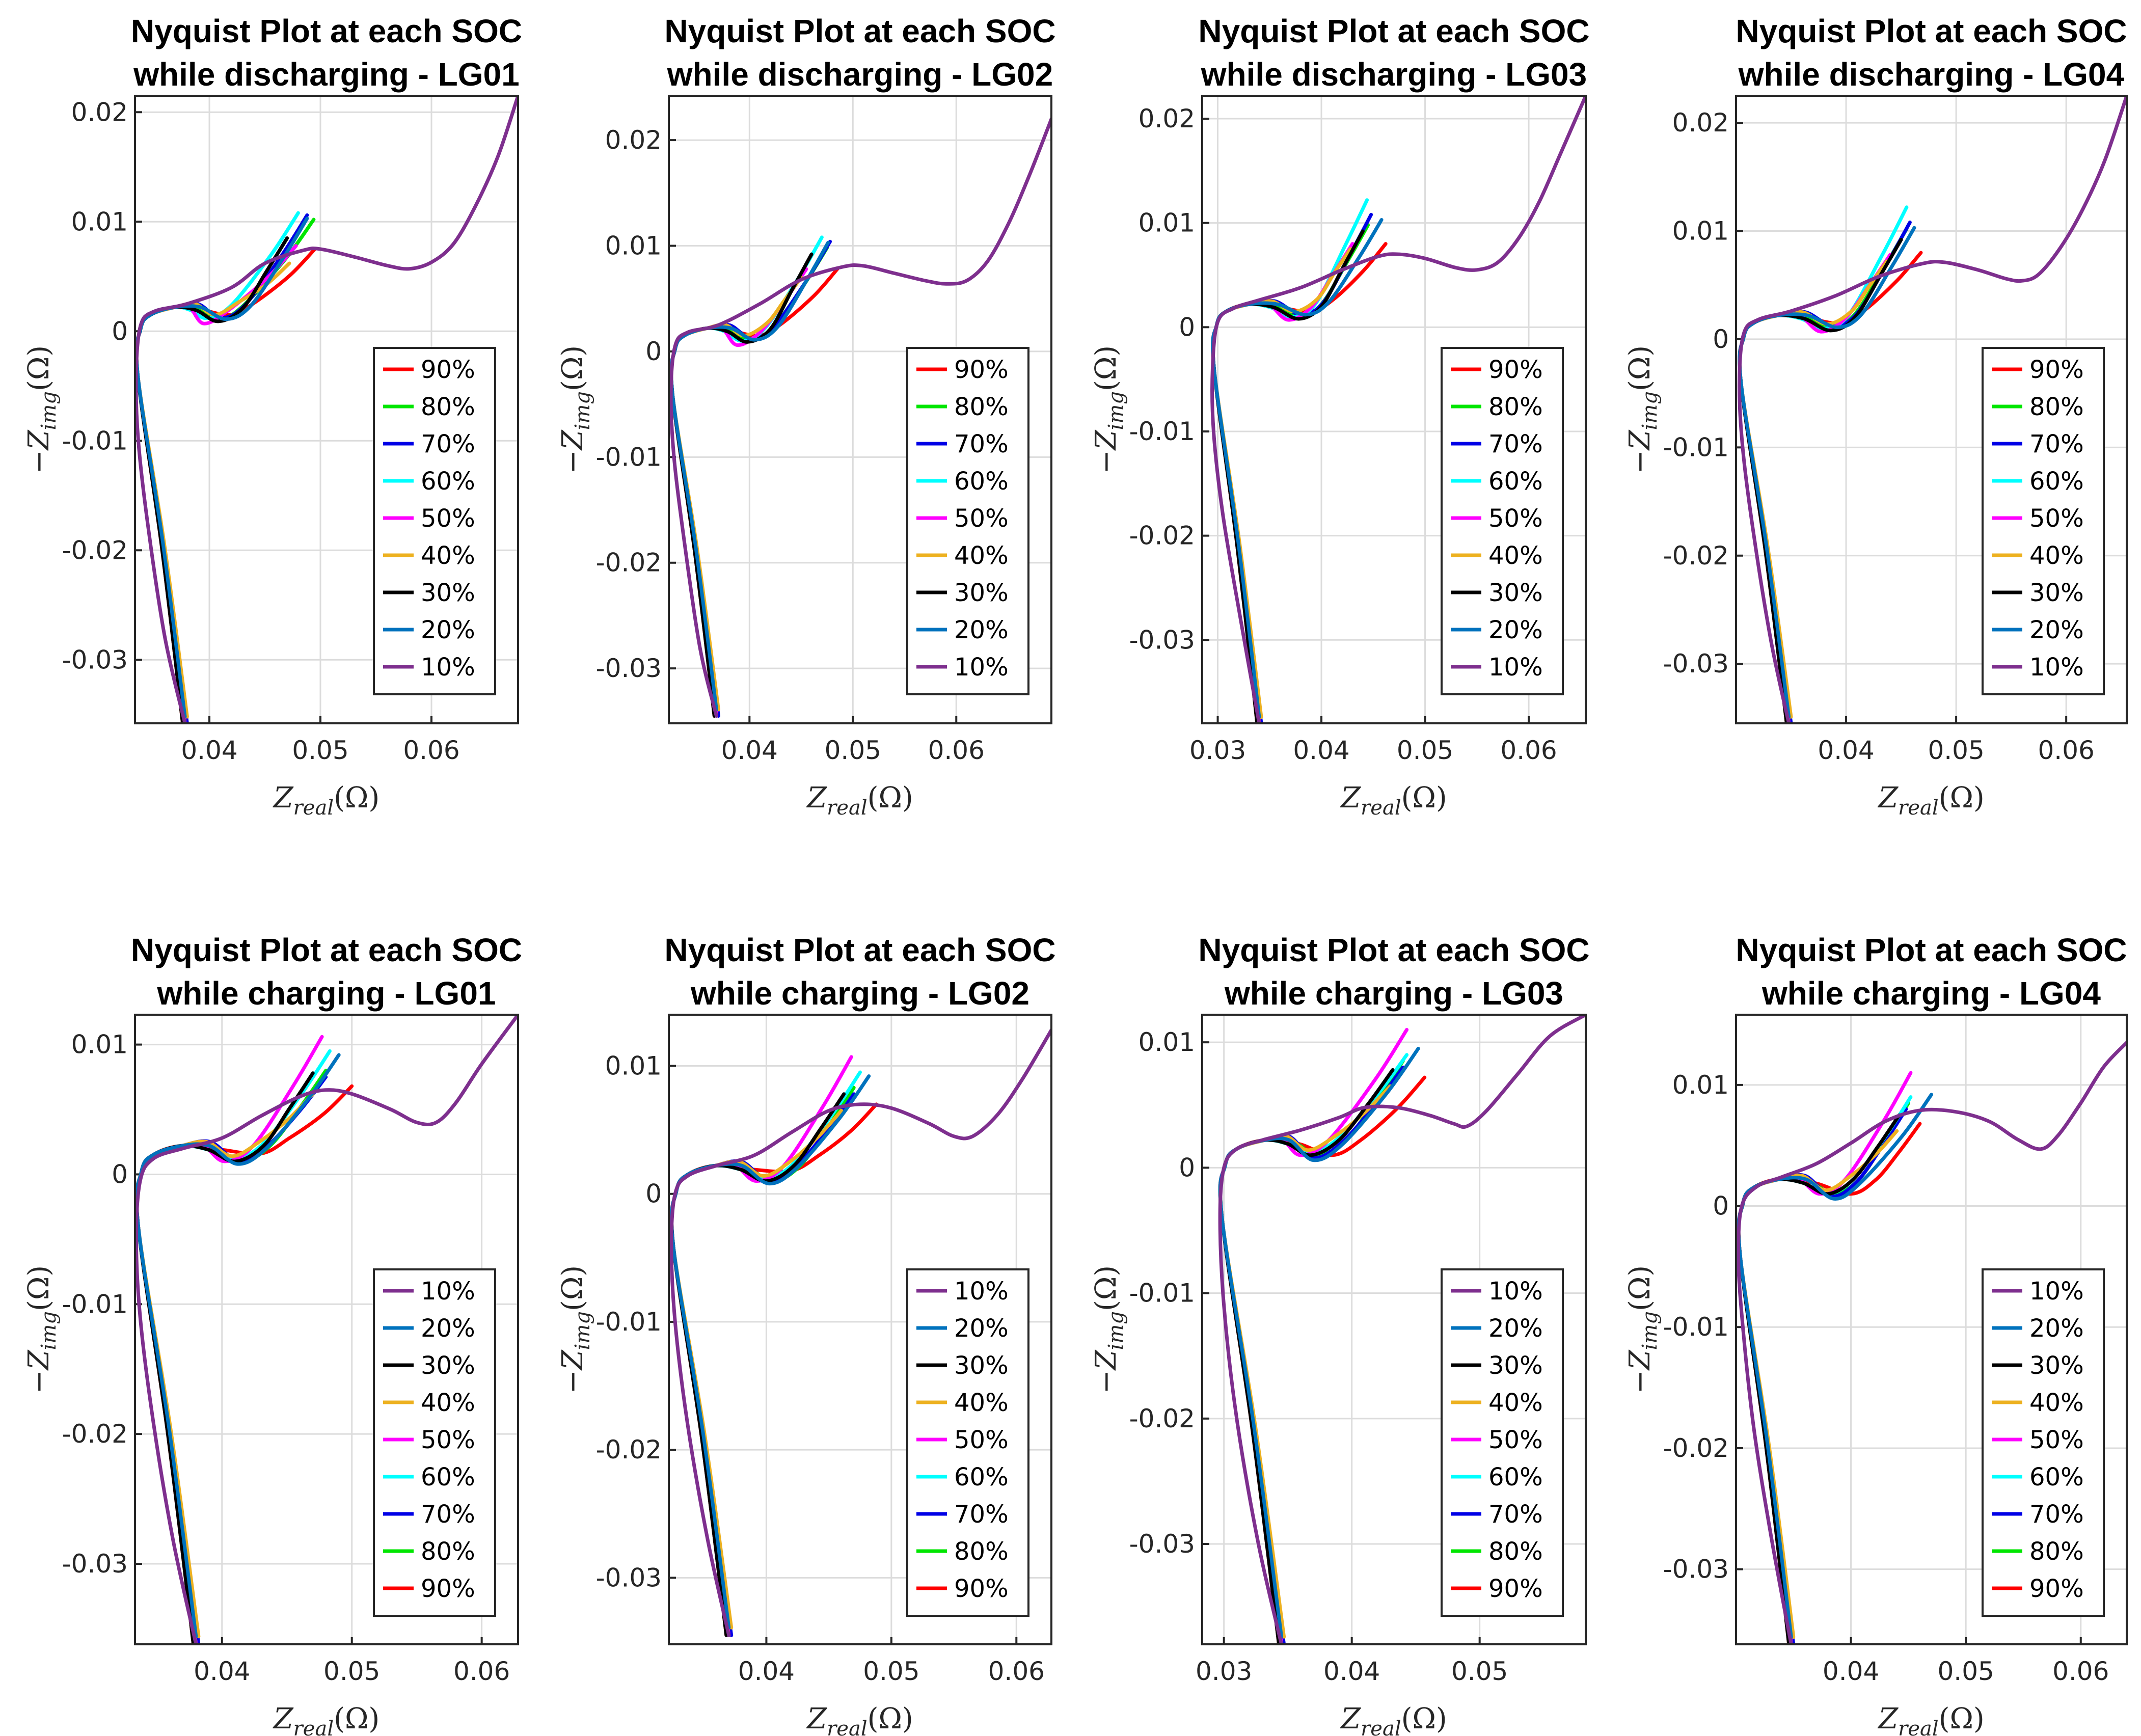 The height and width of the screenshot is (1736, 2141). Describe the element at coordinates (1818, 1384) in the screenshot. I see `soc-40-curve` at that location.